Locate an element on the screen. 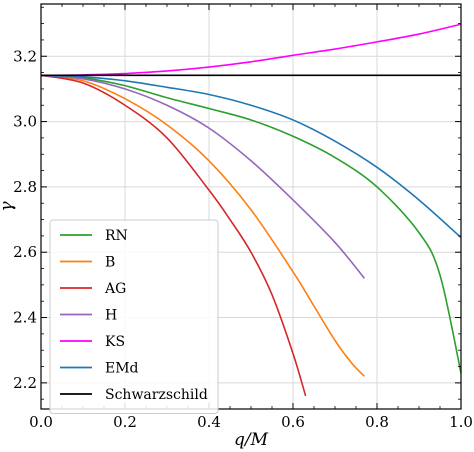 The image size is (474, 452). y-tick-label: 3.0 is located at coordinates (25, 122).